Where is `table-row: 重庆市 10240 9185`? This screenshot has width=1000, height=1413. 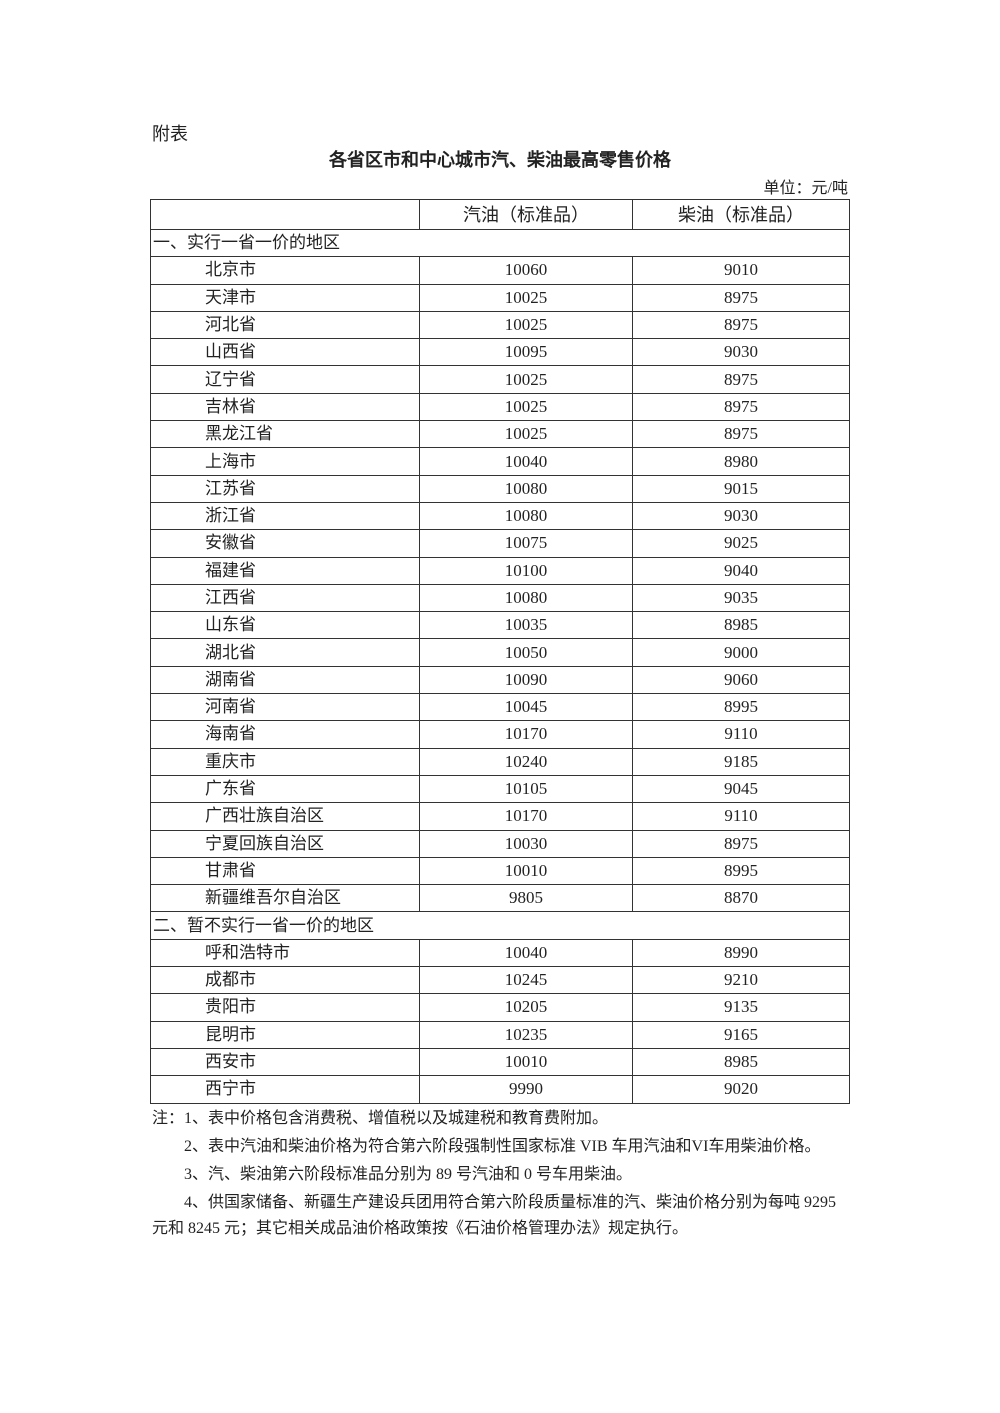 table-row: 重庆市 10240 9185 is located at coordinates (500, 761).